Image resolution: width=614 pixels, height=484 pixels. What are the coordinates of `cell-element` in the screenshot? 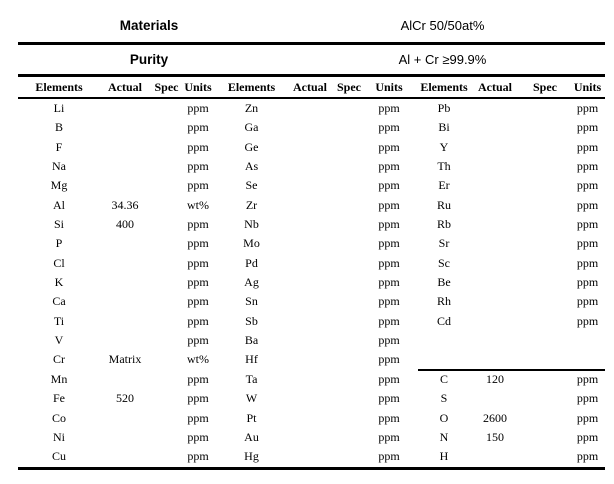 It's located at (444, 340).